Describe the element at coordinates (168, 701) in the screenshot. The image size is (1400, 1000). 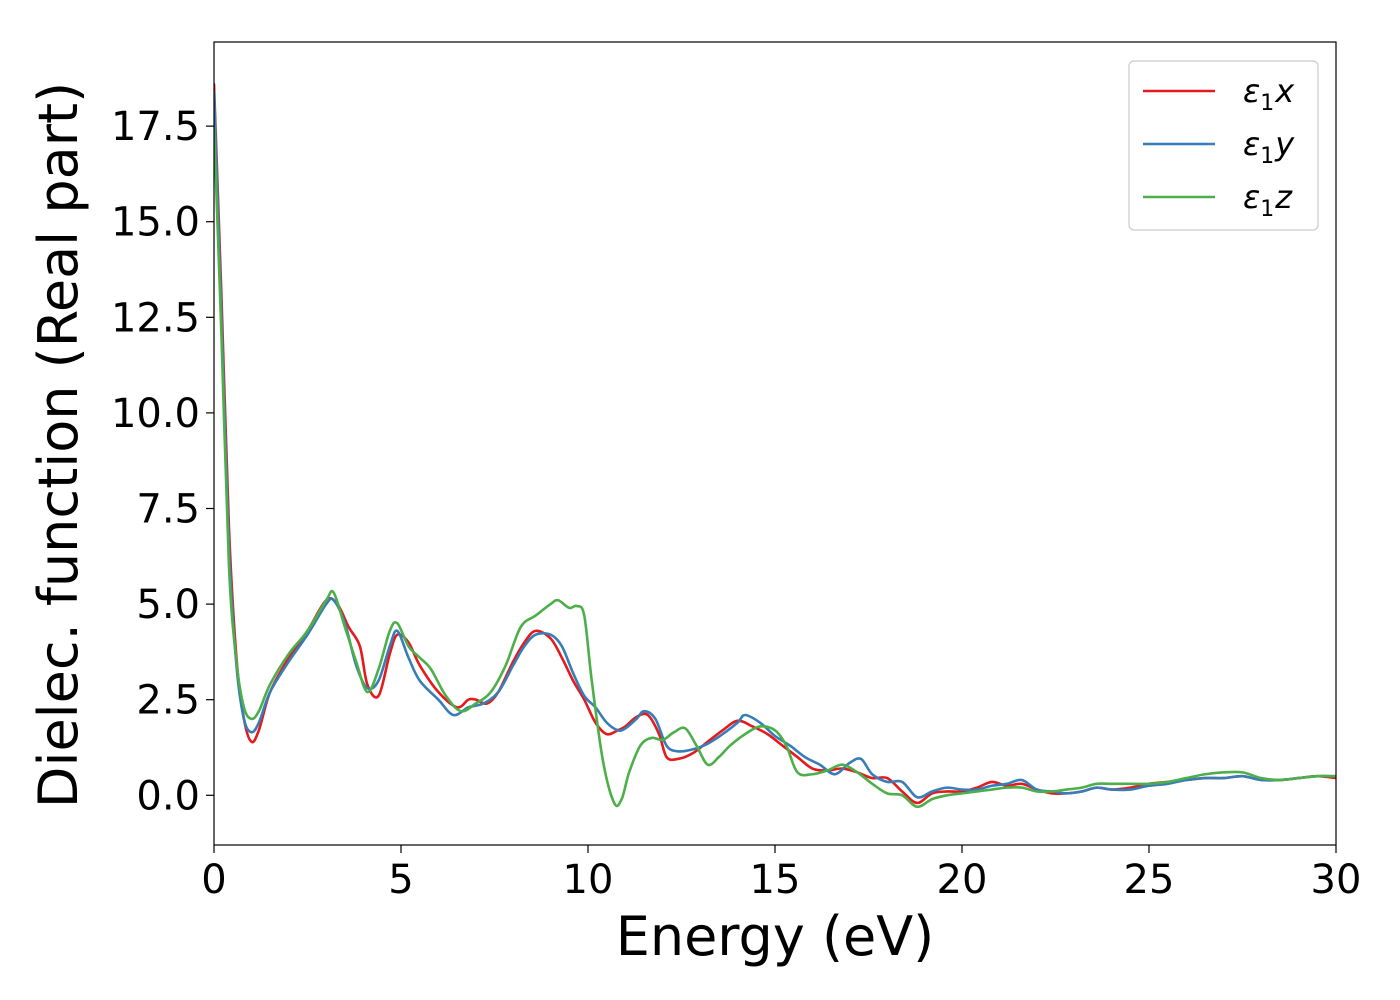
I see `y-tick-label: 2.5` at that location.